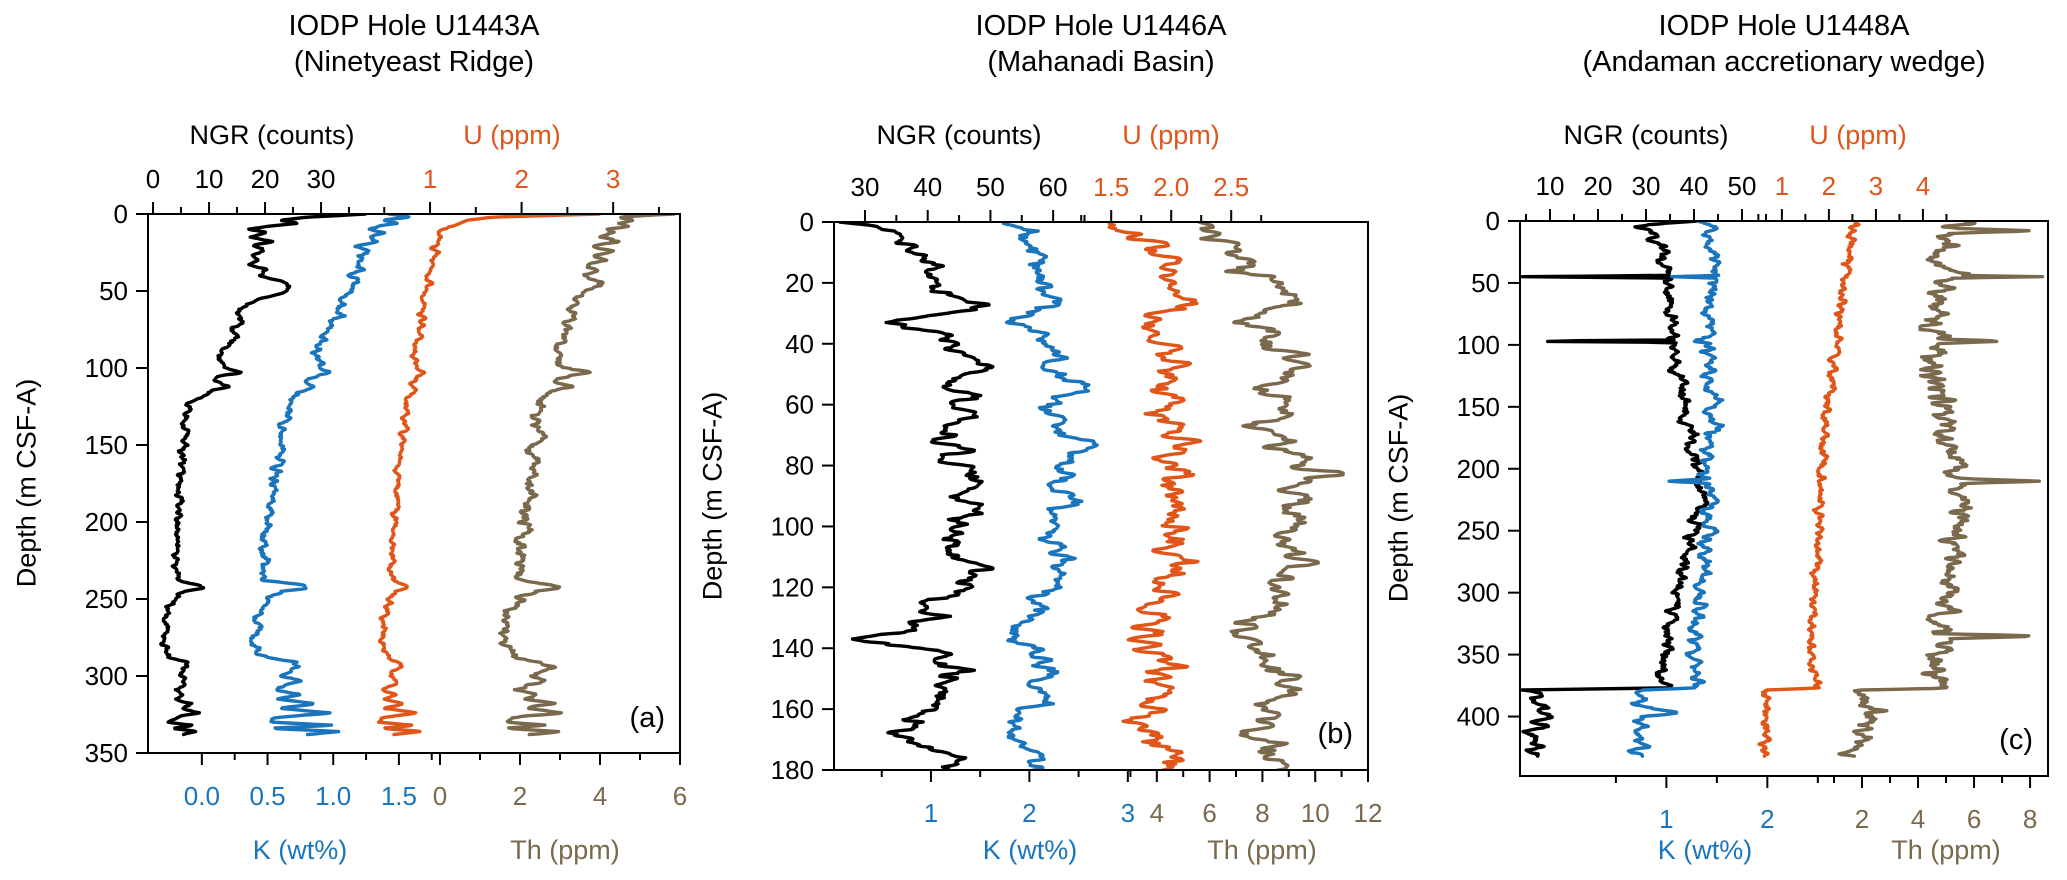 This screenshot has width=2067, height=880. Describe the element at coordinates (488, 476) in the screenshot. I see `series-u-panel-a` at that location.